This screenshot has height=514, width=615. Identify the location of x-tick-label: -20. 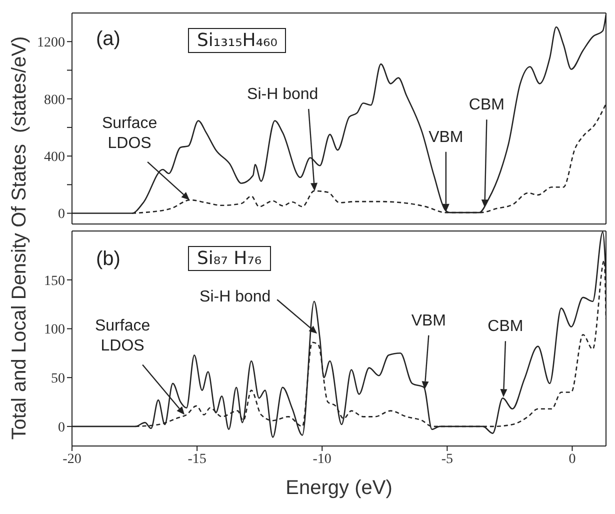
(72, 459).